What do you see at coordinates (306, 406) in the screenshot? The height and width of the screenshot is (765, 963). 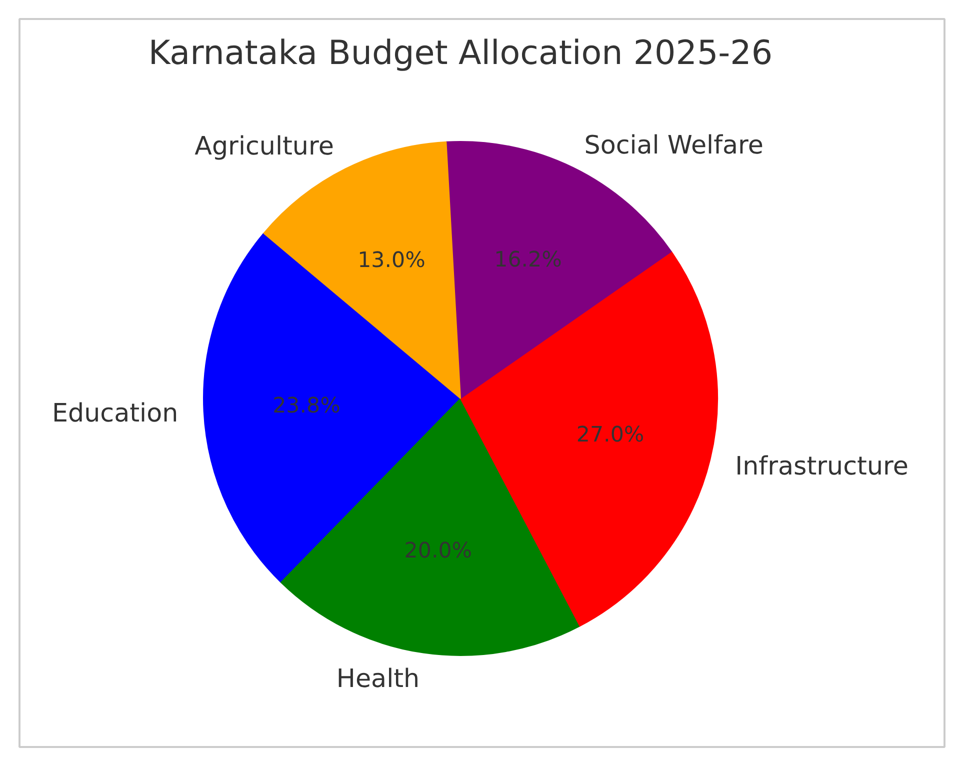 I see `data-label: 23.8%` at bounding box center [306, 406].